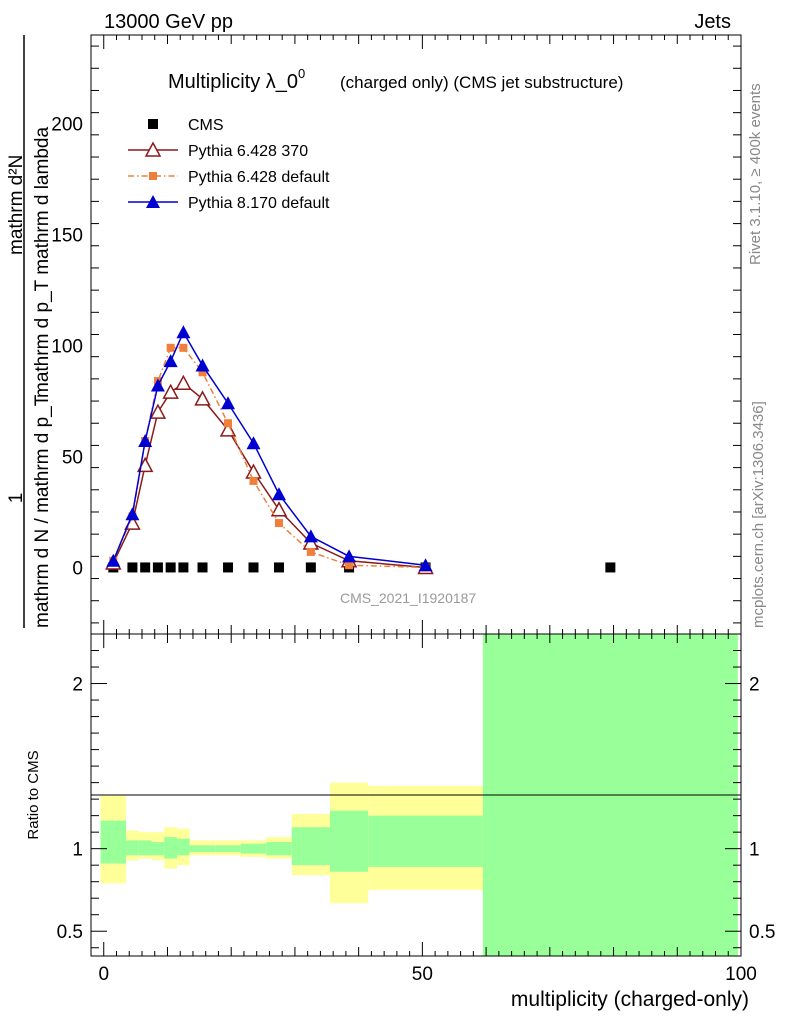 This screenshot has width=786, height=1024. Describe the element at coordinates (712, 22) in the screenshot. I see `header-right: Jets` at that location.